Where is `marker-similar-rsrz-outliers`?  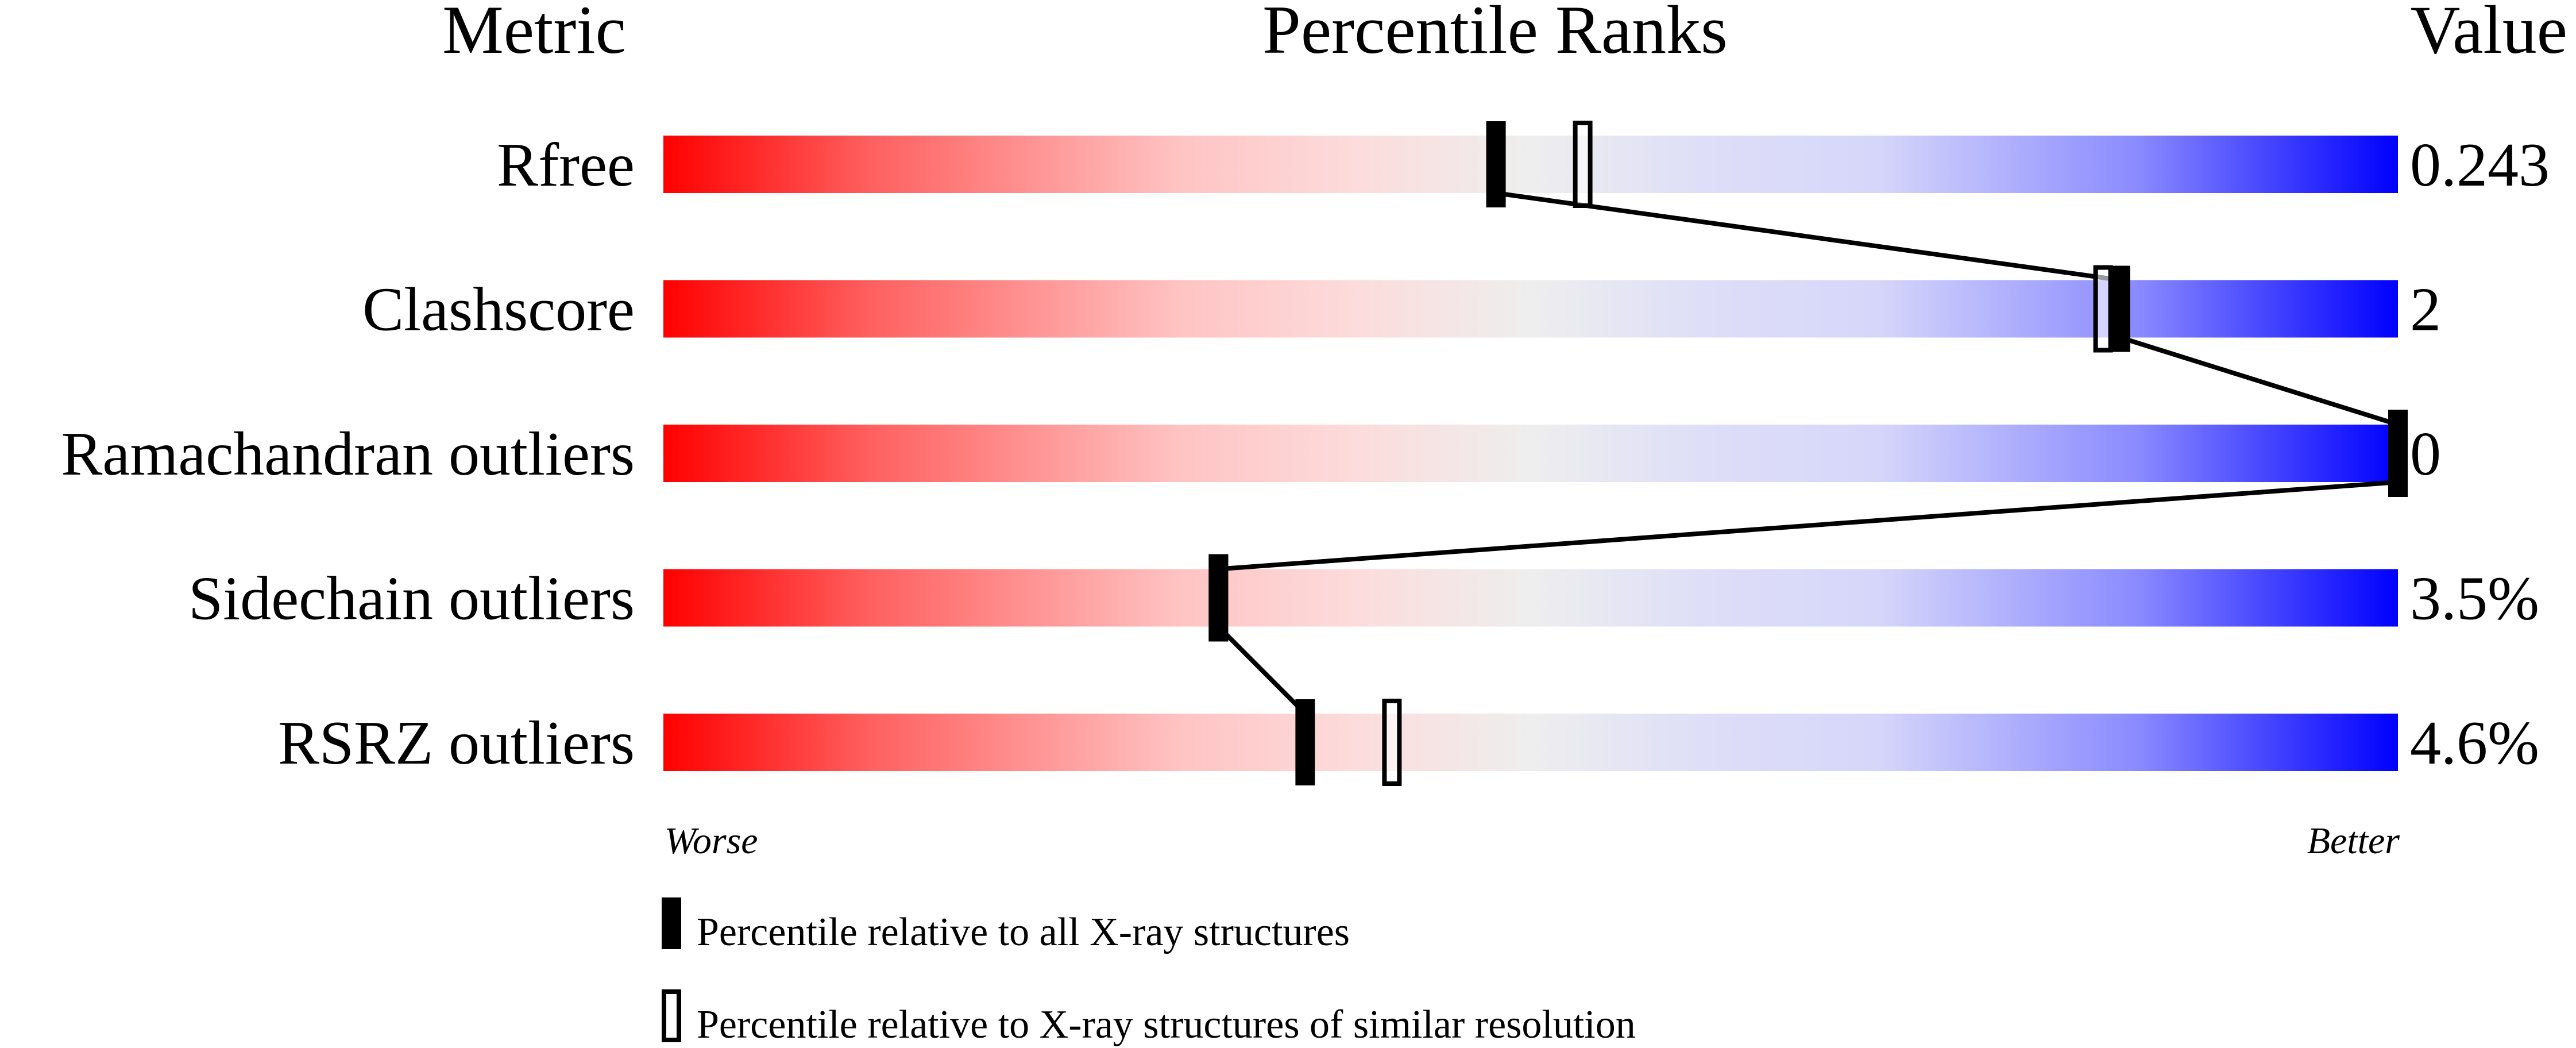
marker-similar-rsrz-outliers is located at coordinates (1392, 743).